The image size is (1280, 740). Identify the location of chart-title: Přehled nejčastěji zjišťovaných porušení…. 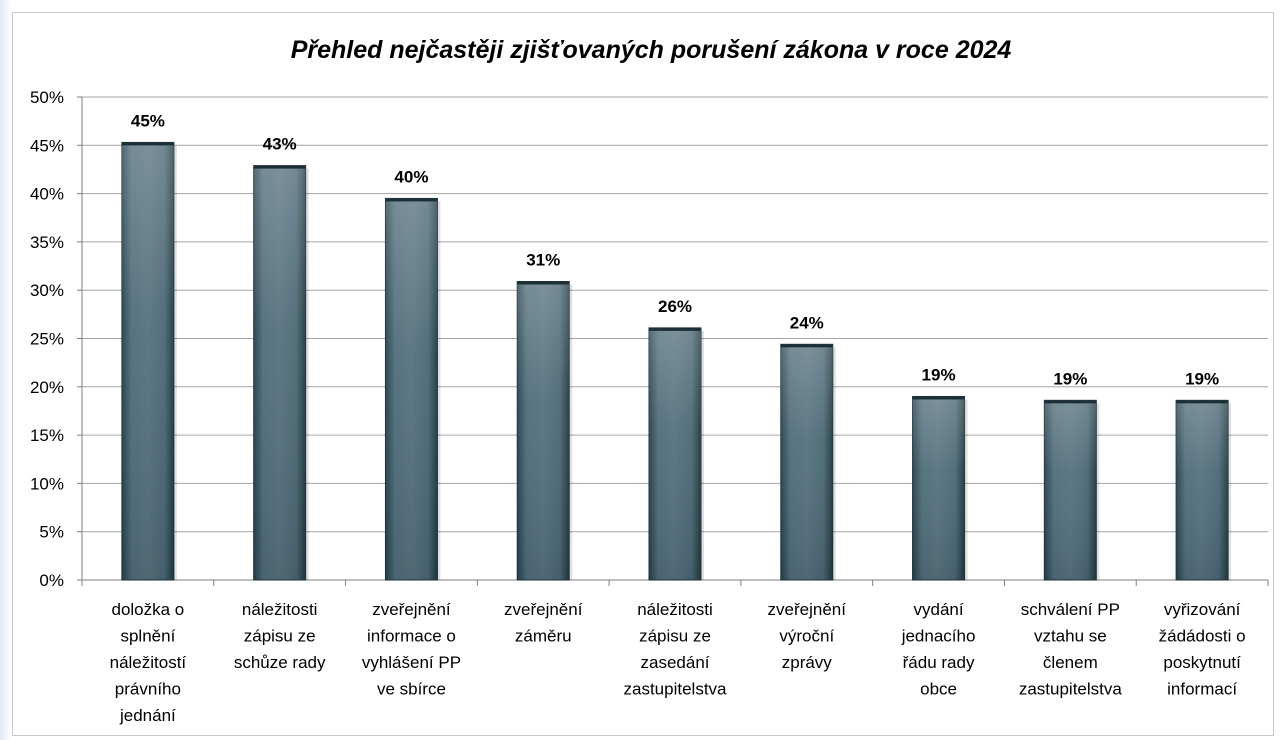
(651, 50).